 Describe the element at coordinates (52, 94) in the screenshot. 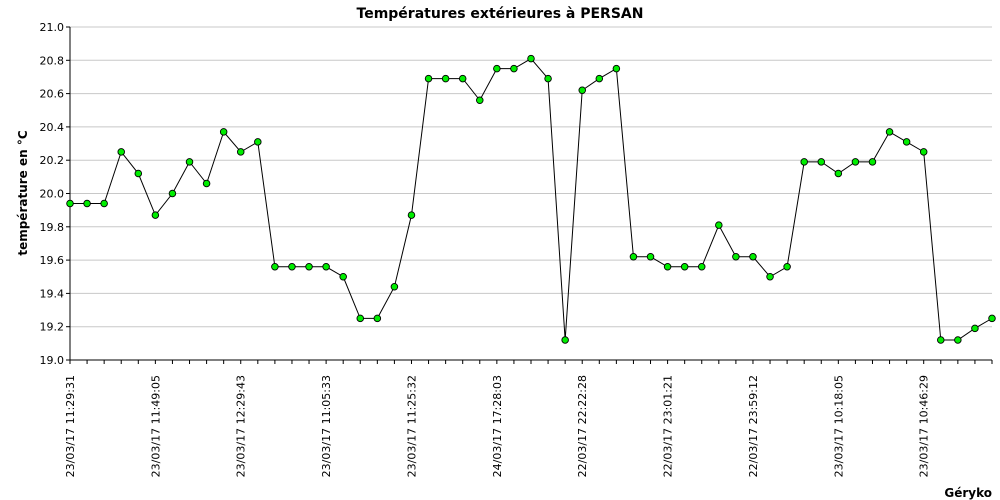

I see `y-tick-label: 20.6` at that location.